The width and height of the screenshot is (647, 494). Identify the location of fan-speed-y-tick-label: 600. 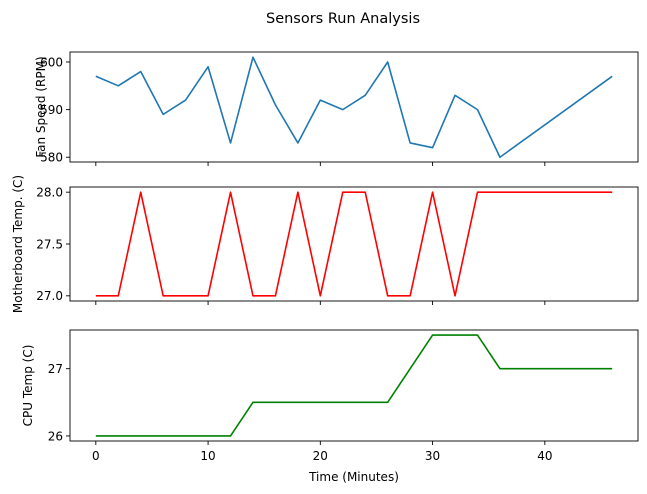
(51, 62).